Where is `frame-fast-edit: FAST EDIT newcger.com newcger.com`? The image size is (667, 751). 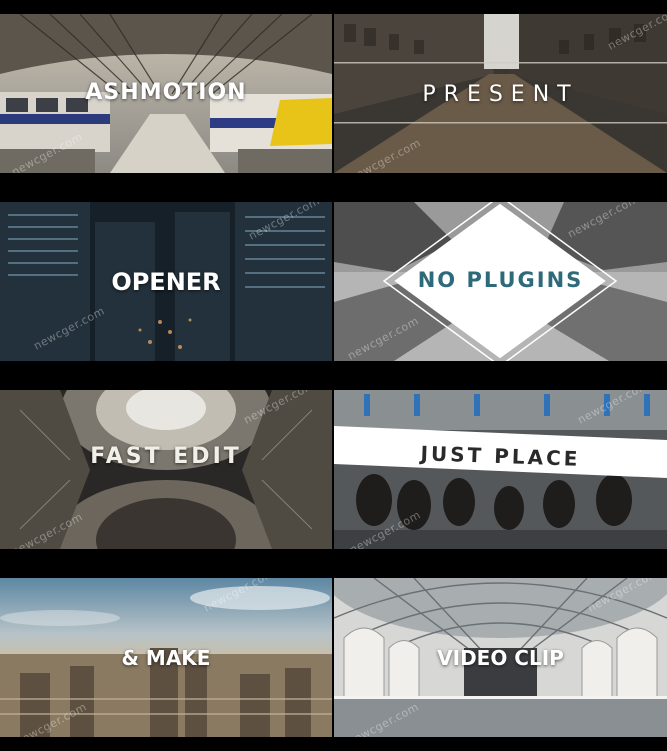
frame-fast-edit: FAST EDIT newcger.com newcger.com is located at coordinates (166, 469).